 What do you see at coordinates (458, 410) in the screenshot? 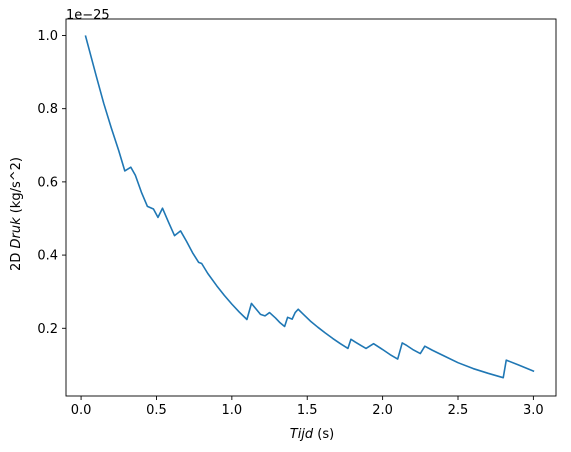
I see `x-tick-label: 2.5` at bounding box center [458, 410].